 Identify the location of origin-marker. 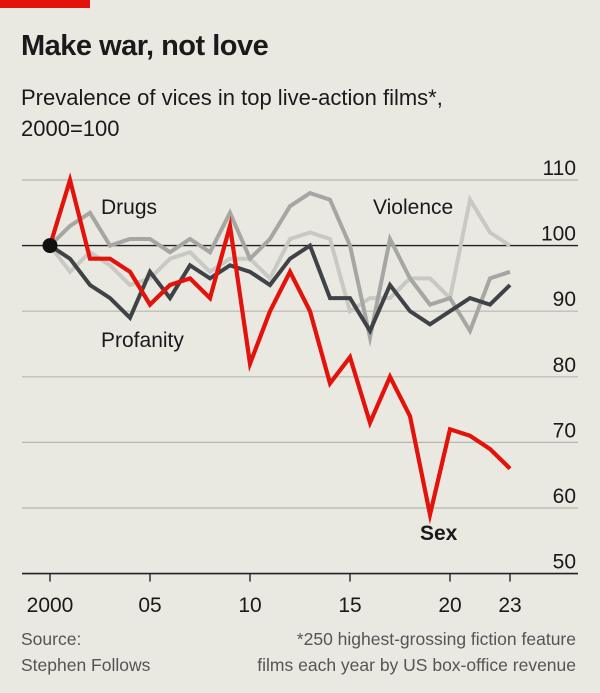
(50, 246).